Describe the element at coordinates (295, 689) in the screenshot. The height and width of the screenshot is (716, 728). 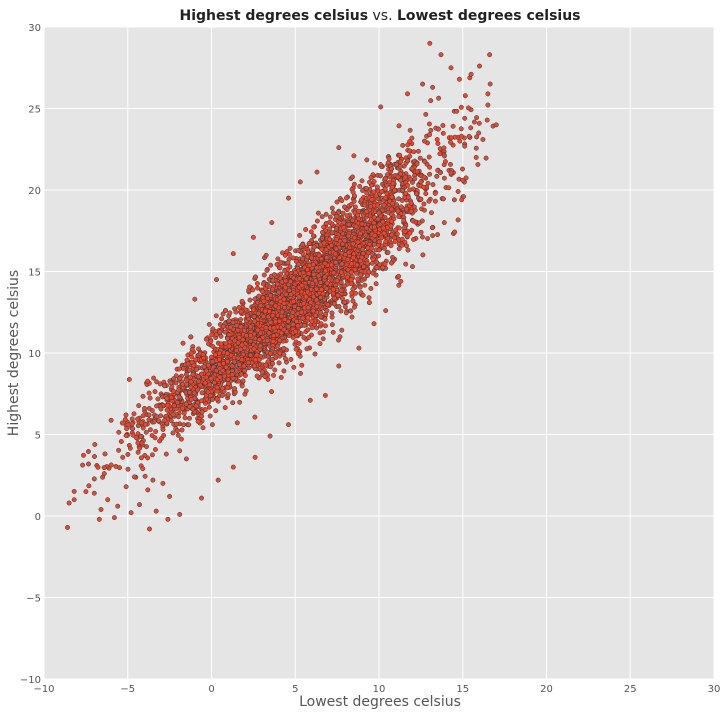
I see `x-tick-label: 5` at that location.